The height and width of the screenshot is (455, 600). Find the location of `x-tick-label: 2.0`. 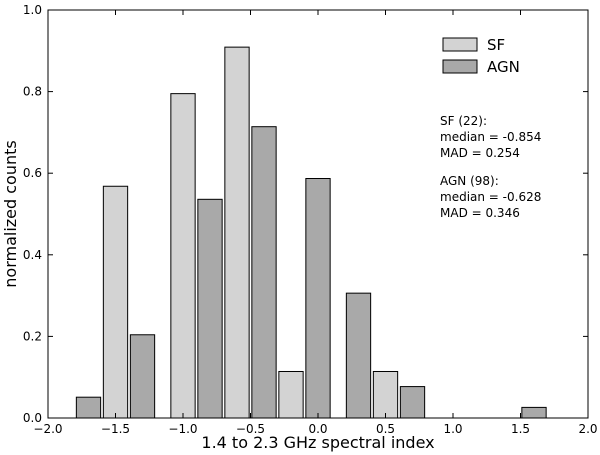

x-tick-label: 2.0 is located at coordinates (587, 429).